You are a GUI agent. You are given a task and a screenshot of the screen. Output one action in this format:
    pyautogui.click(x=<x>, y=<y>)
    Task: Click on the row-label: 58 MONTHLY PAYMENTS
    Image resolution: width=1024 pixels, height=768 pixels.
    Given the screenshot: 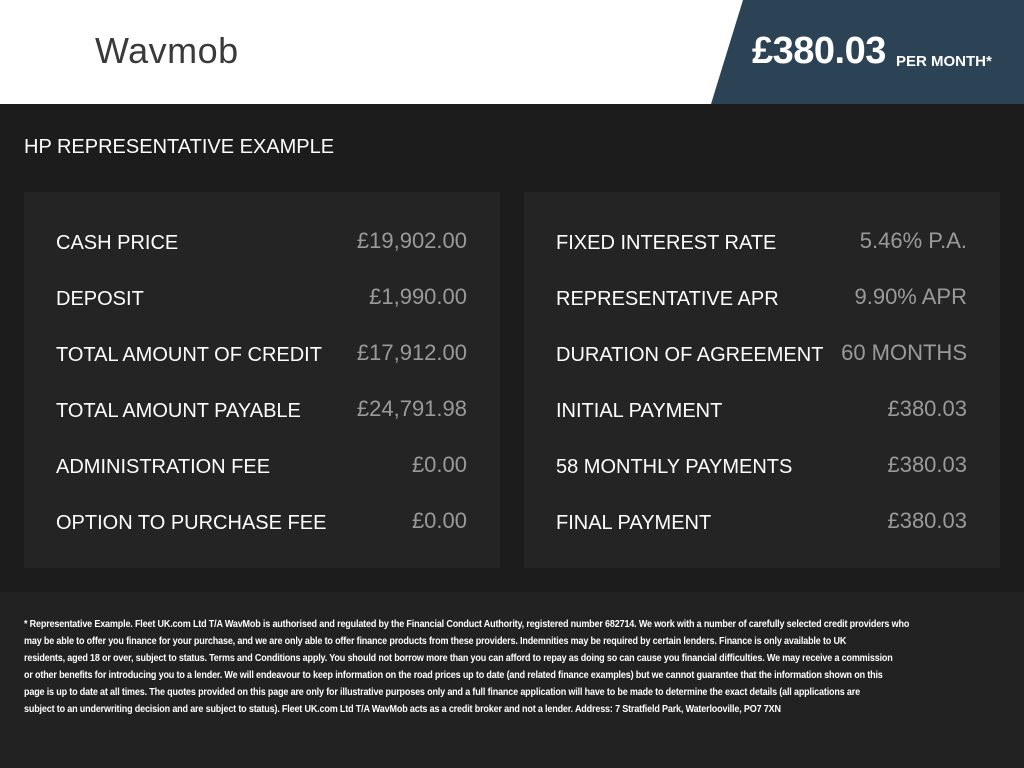 What is the action you would take?
    pyautogui.click(x=674, y=467)
    